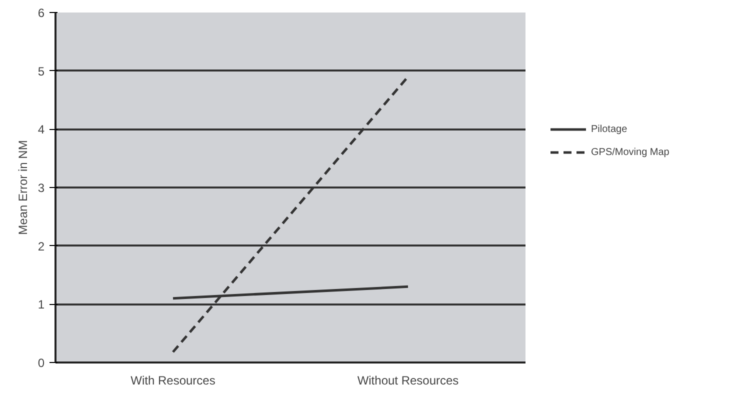  What do you see at coordinates (630, 152) in the screenshot?
I see `legend-label: GPS/Moving Map` at bounding box center [630, 152].